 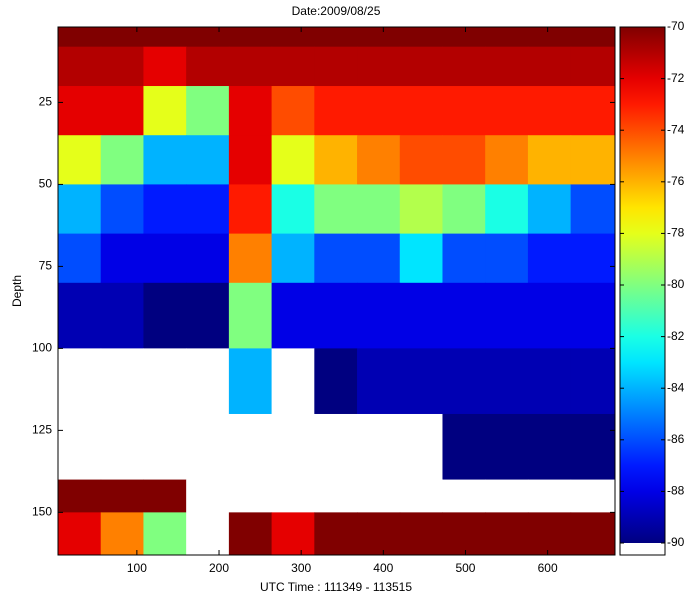 I want to click on y-tick-label: 50, so click(x=46, y=184).